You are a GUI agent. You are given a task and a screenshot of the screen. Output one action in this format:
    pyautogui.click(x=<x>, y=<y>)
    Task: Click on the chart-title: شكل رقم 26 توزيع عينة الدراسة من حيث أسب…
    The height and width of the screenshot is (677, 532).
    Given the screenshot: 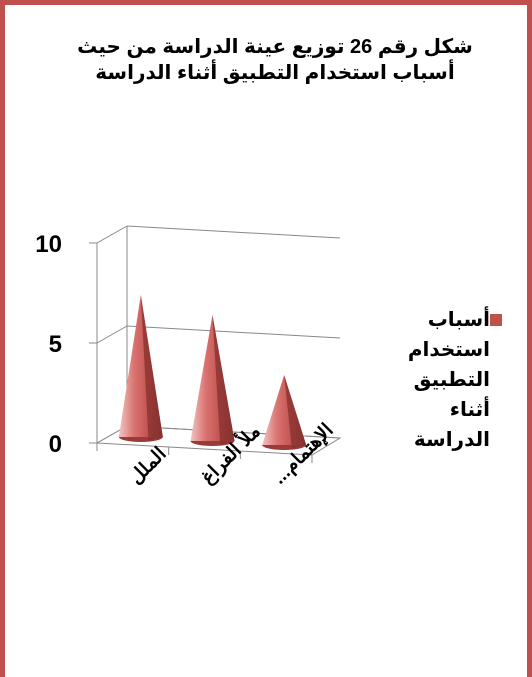 What is the action you would take?
    pyautogui.click(x=275, y=60)
    